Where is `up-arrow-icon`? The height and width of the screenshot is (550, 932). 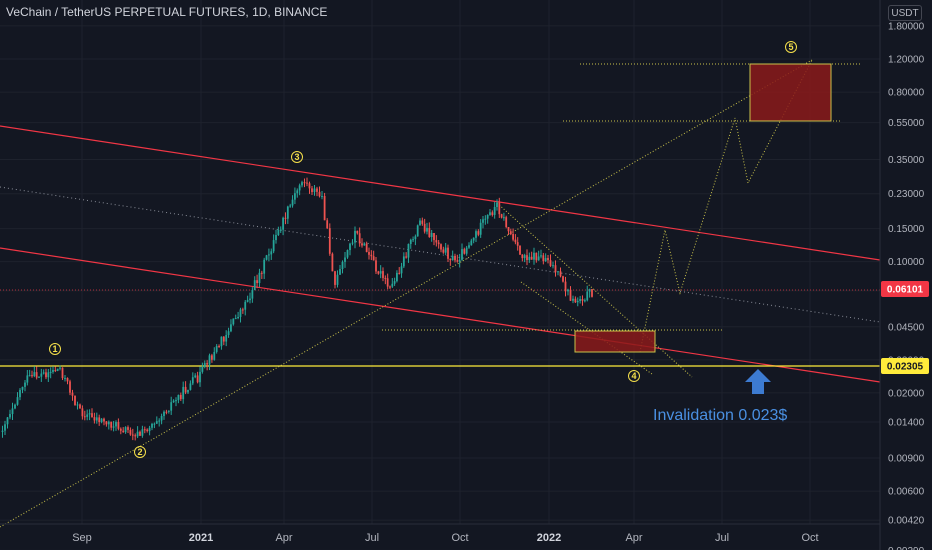
up-arrow-icon is located at coordinates (758, 381).